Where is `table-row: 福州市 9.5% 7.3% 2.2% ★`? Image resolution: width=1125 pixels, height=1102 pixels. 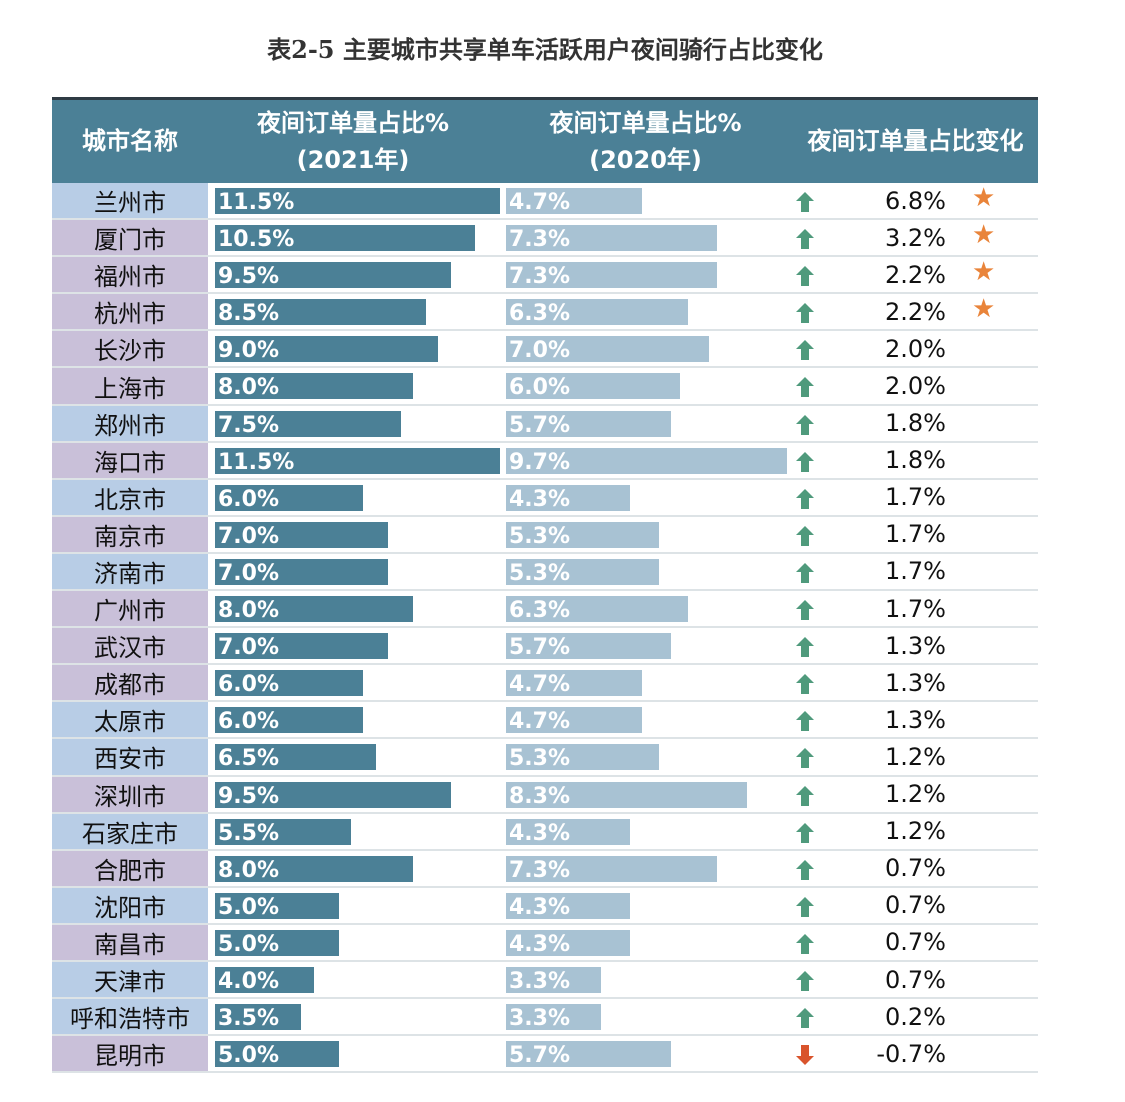 table-row: 福州市 9.5% 7.3% 2.2% ★ is located at coordinates (545, 276).